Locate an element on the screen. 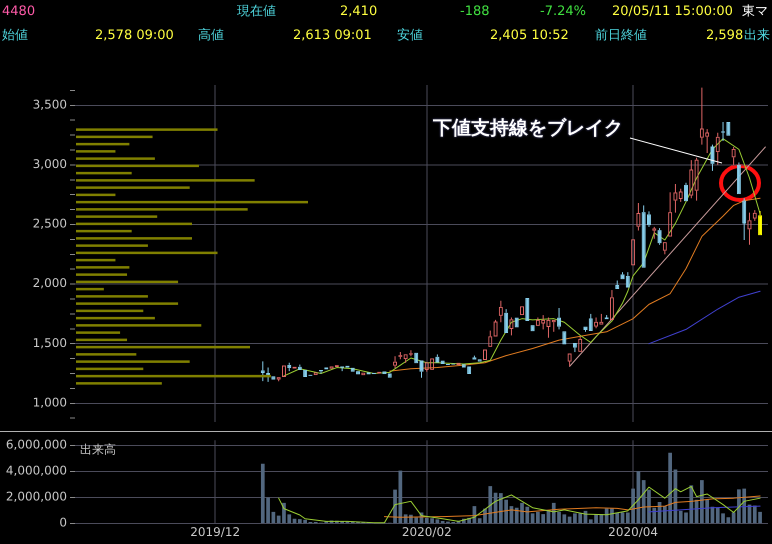 This screenshot has height=544, width=772. x-tick-label: 2020/02 is located at coordinates (427, 531).